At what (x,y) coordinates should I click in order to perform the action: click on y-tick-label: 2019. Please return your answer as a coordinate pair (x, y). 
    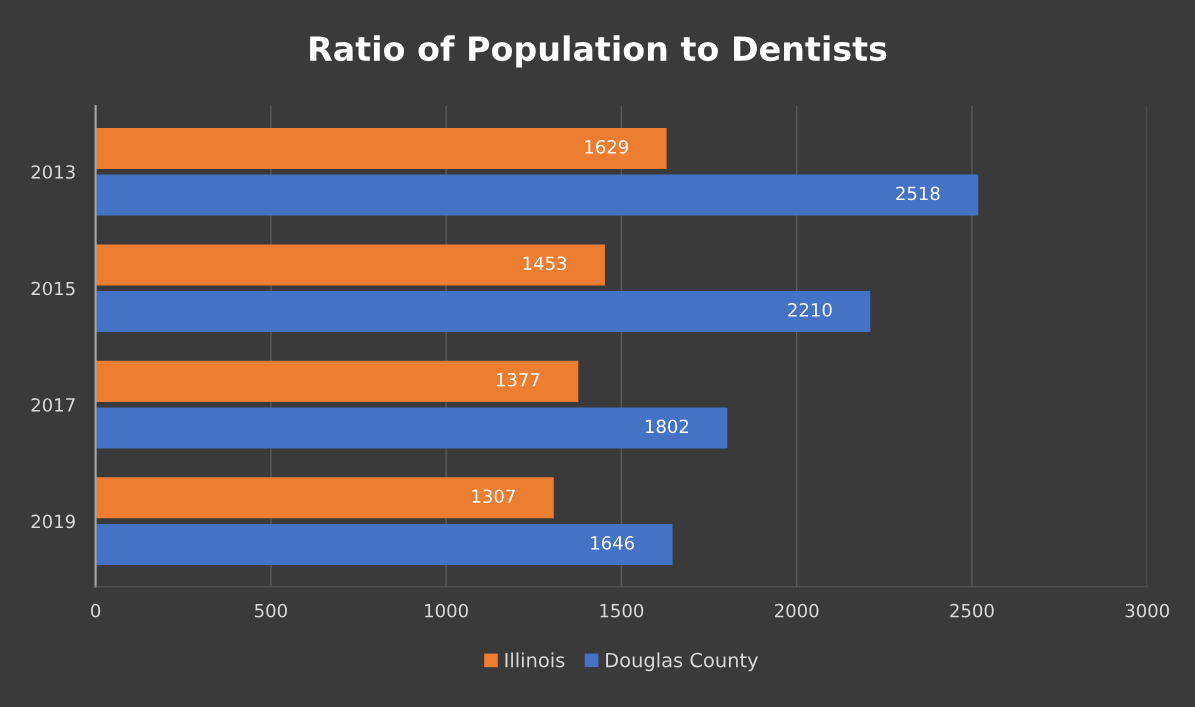
    Looking at the image, I should click on (53, 521).